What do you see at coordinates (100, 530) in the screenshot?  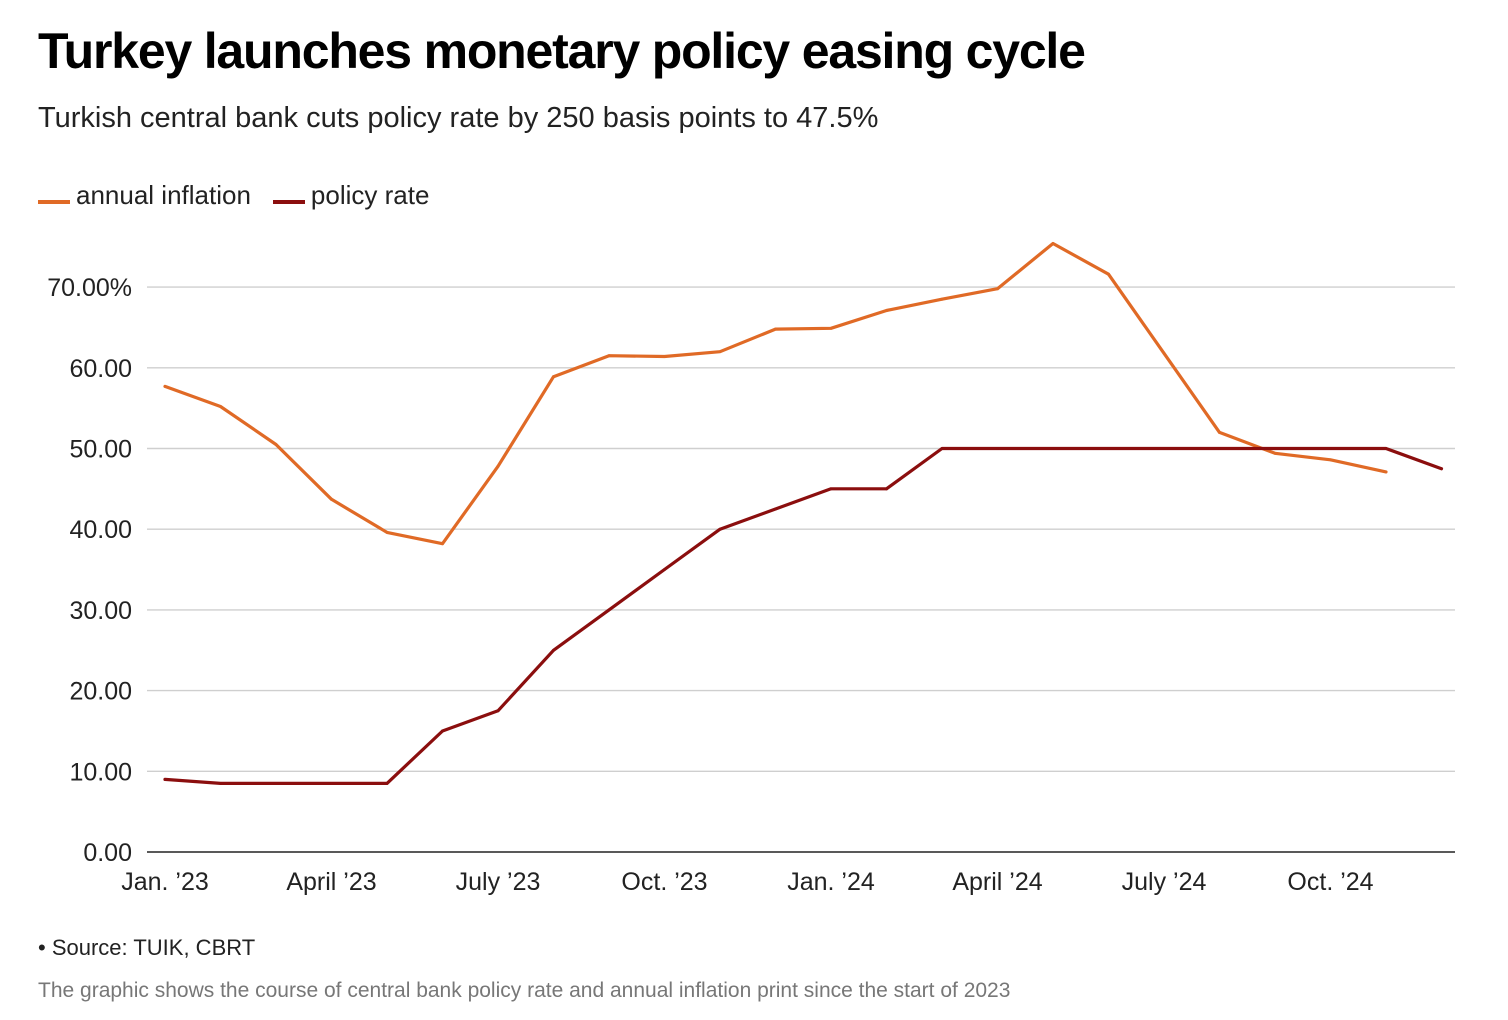 I see `y-tick-label-40: 40.00` at bounding box center [100, 530].